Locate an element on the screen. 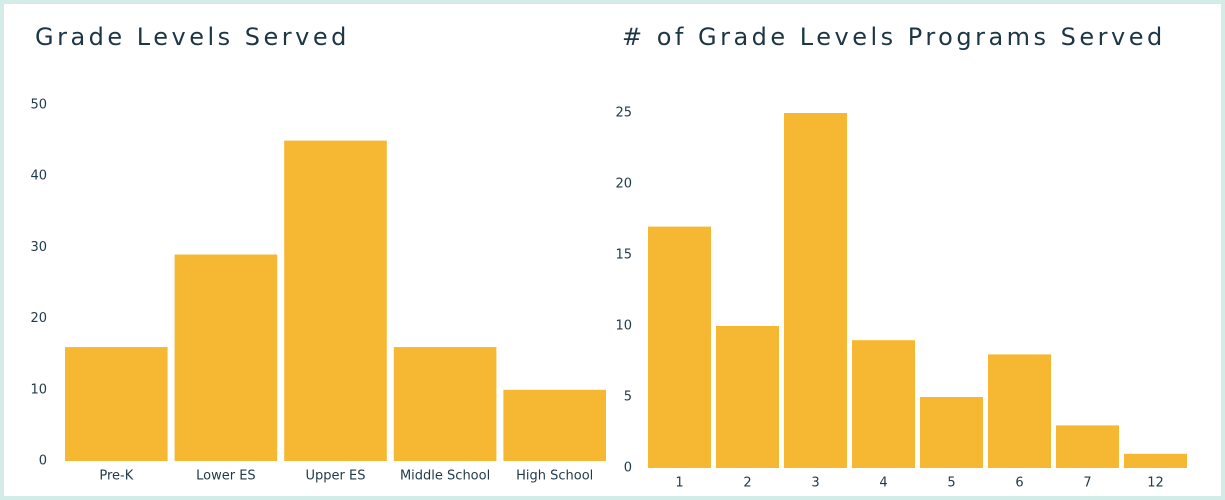 Image resolution: width=1225 pixels, height=500 pixels. x-tick-label: 5 is located at coordinates (951, 483).